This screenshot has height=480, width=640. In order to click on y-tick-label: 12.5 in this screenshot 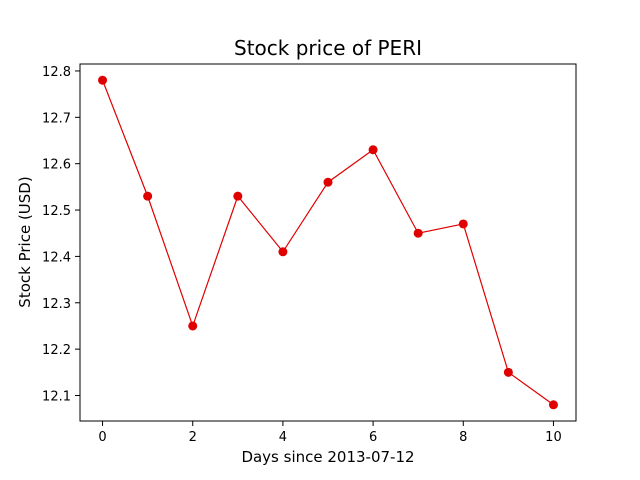, I will do `click(56, 211)`.